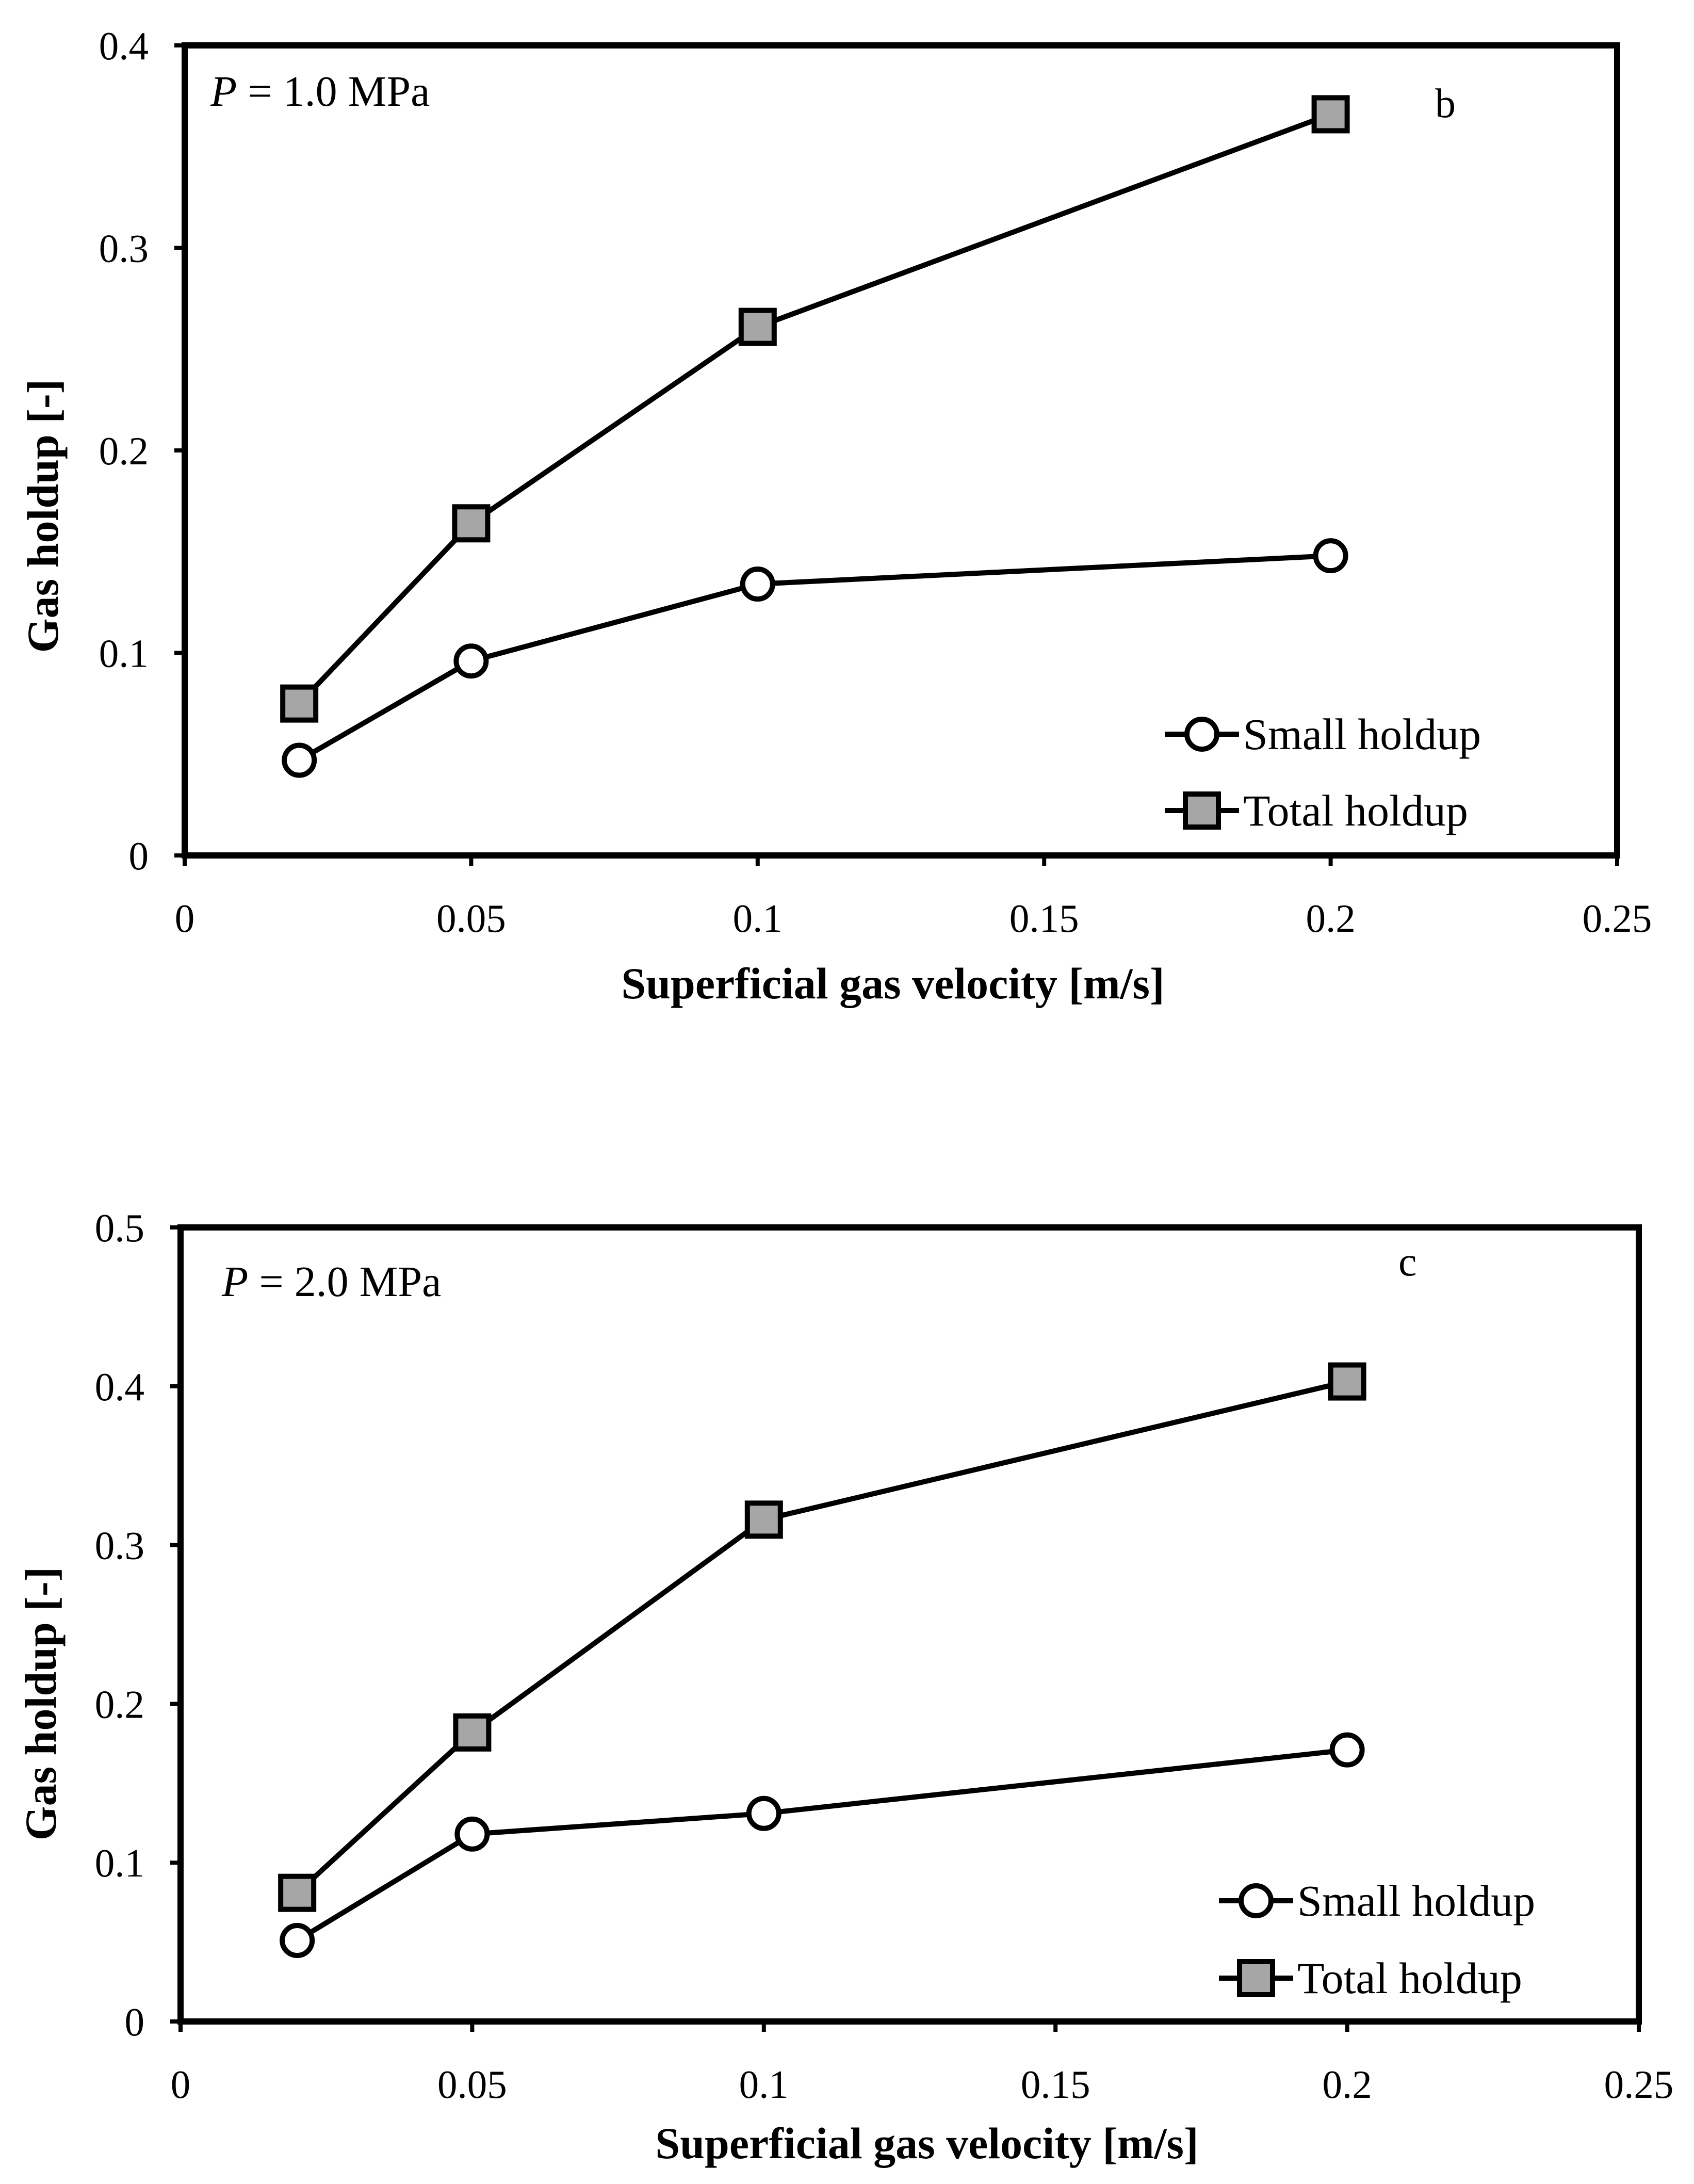 This screenshot has height=2184, width=1694. I want to click on x-tick-label-b-0: 0, so click(185, 918).